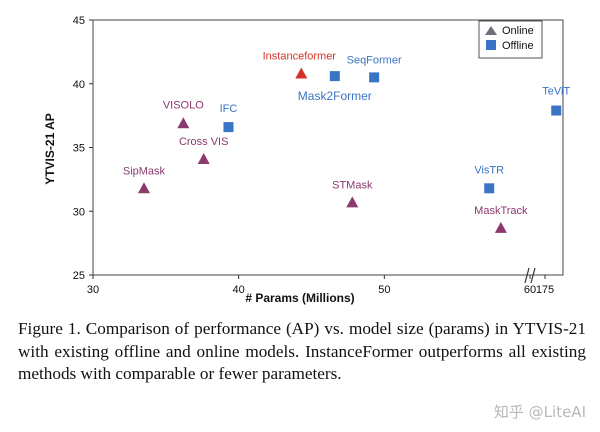  Describe the element at coordinates (374, 77) in the screenshot. I see `point-seqformer` at that location.